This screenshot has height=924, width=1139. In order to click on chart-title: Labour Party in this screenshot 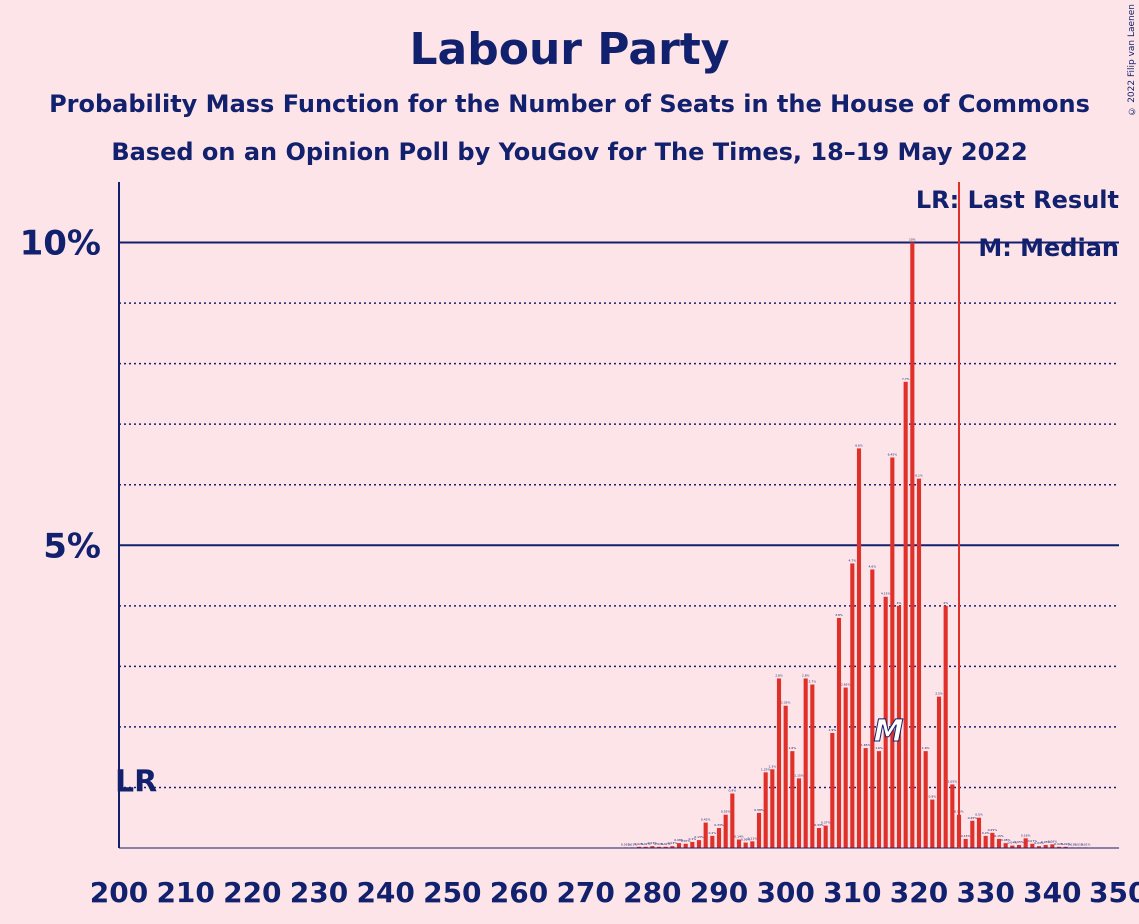, I will do `click(569, 49)`.